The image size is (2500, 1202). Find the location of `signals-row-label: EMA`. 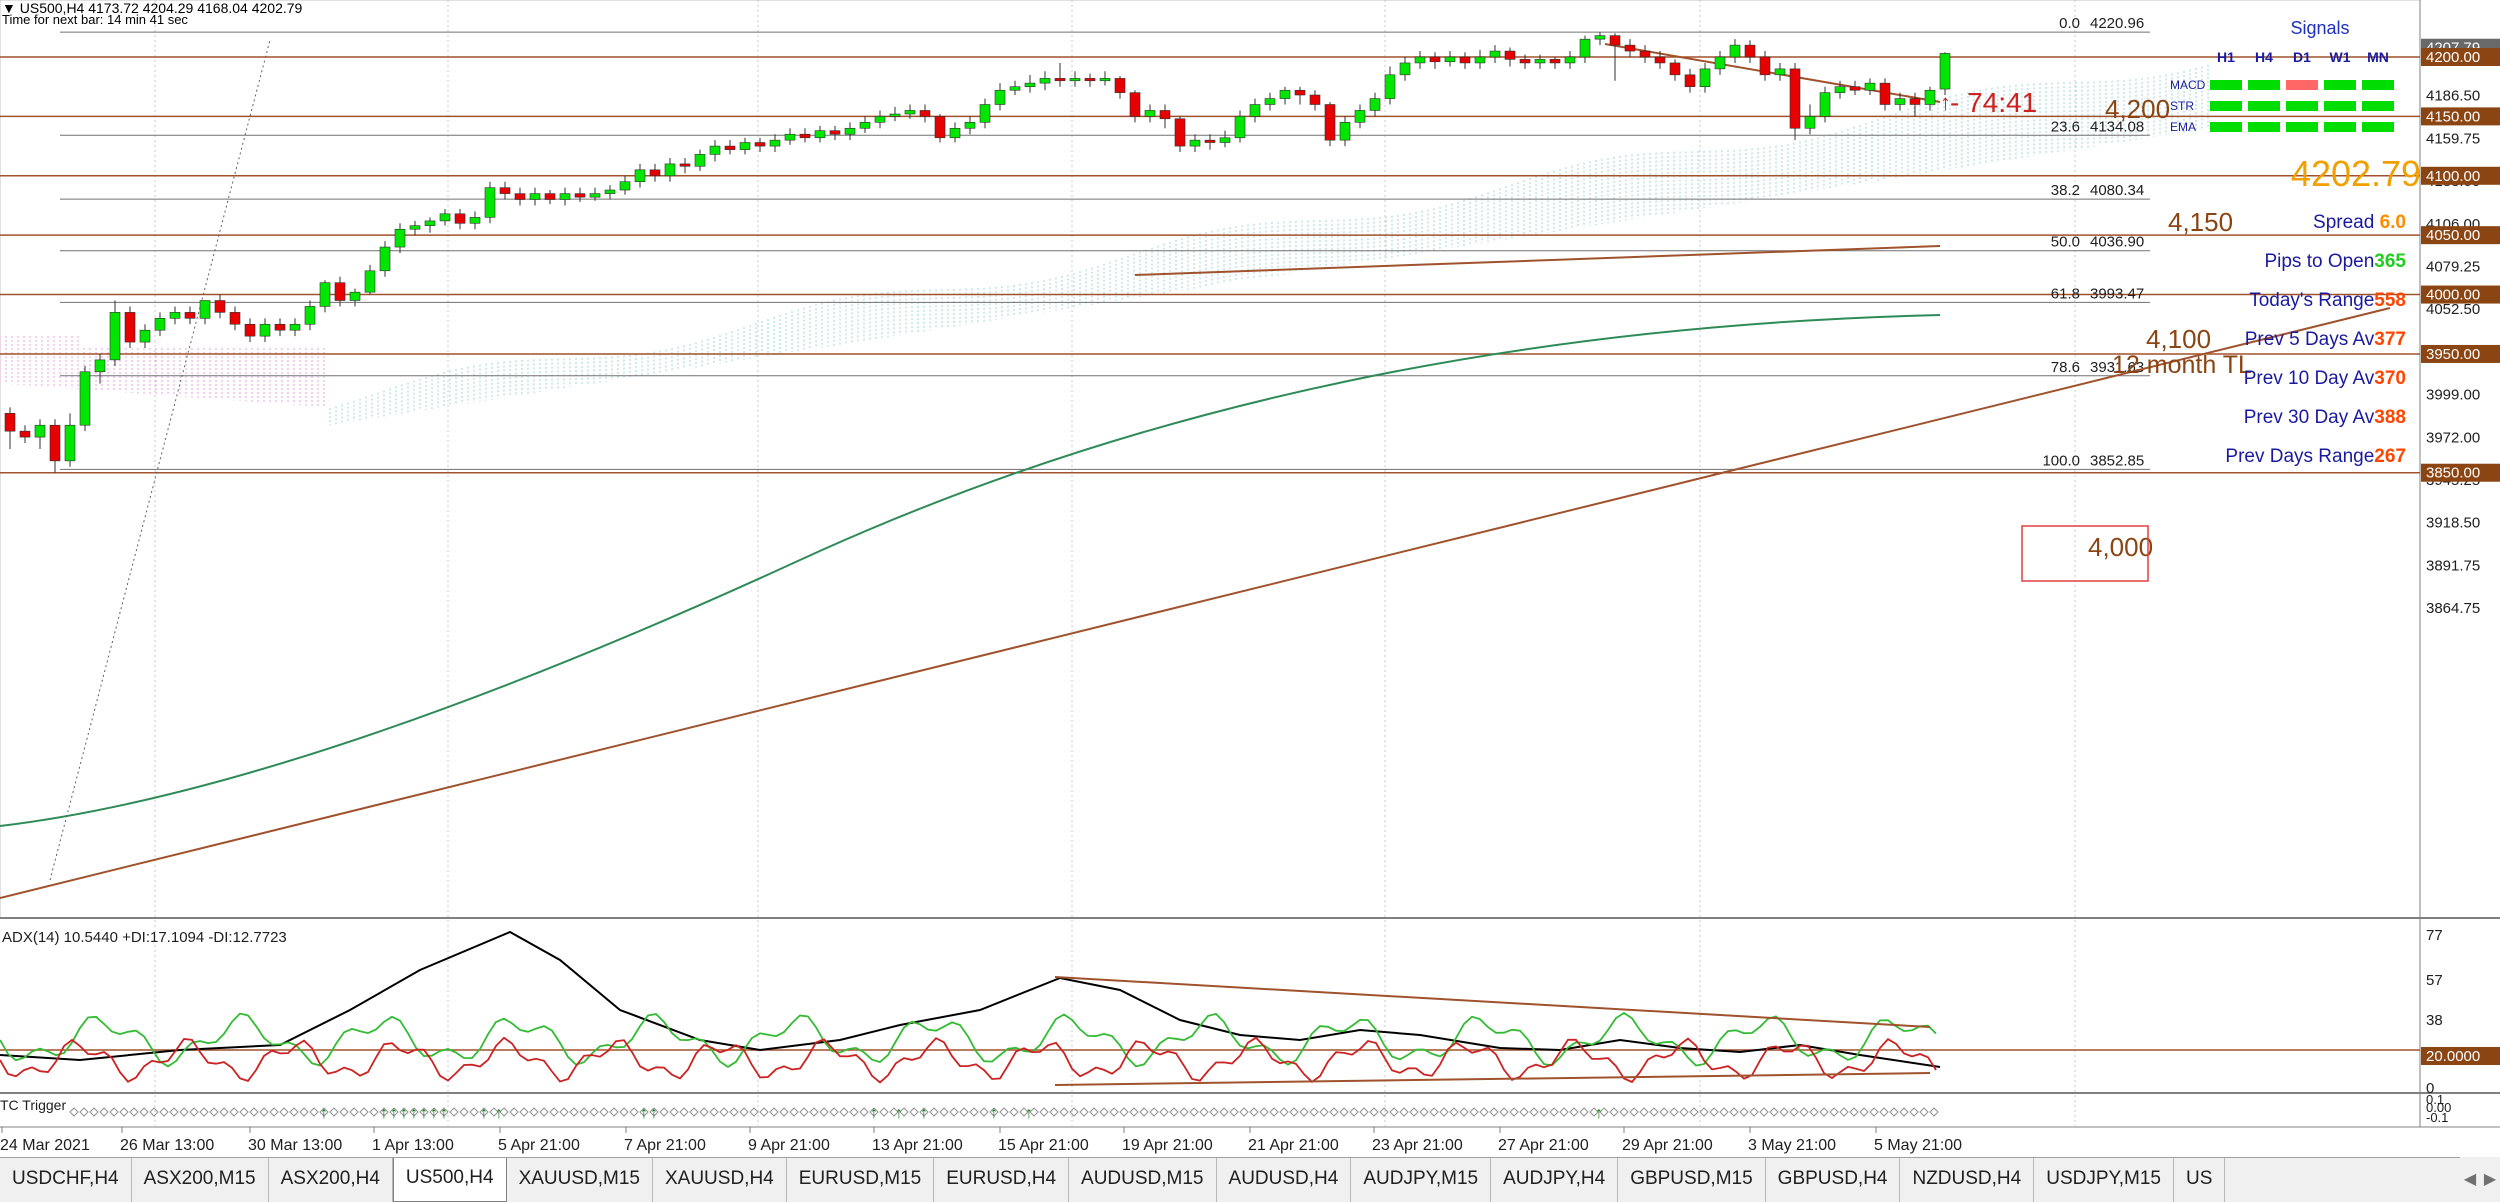

signals-row-label: EMA is located at coordinates (2183, 127).